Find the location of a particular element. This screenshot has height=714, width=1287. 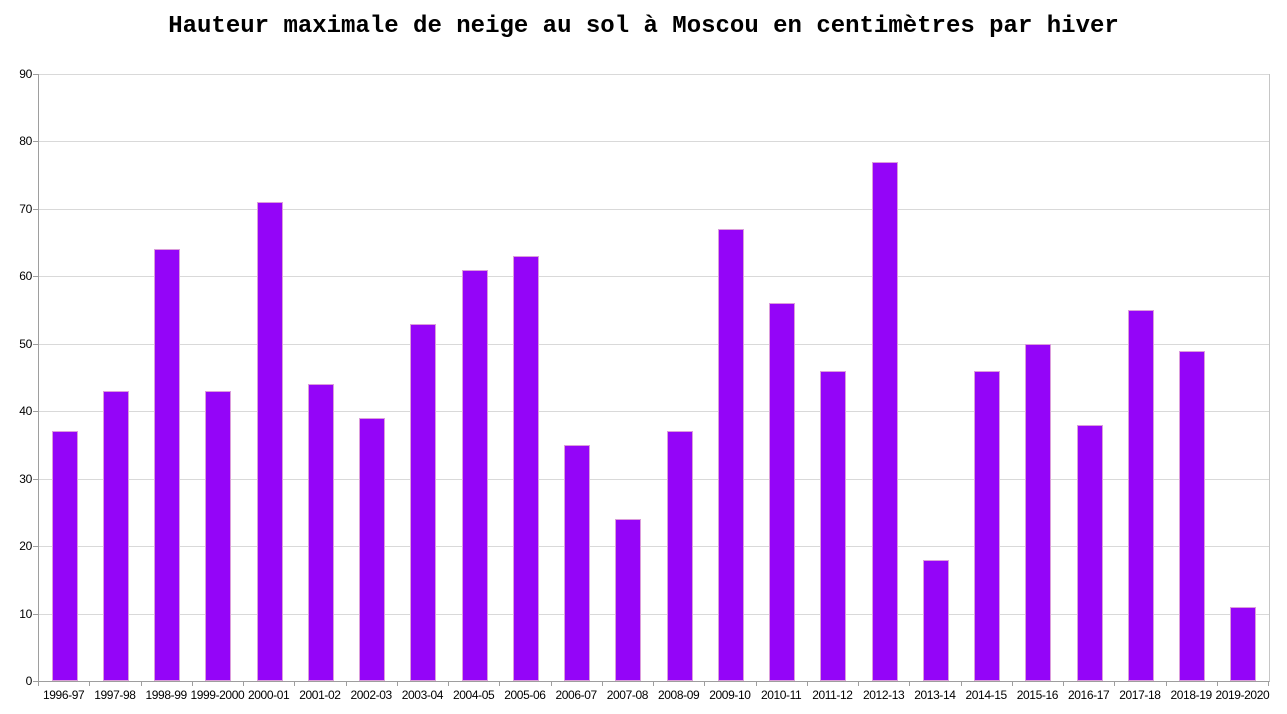

x-tick-label: 2002-03 is located at coordinates (371, 695).